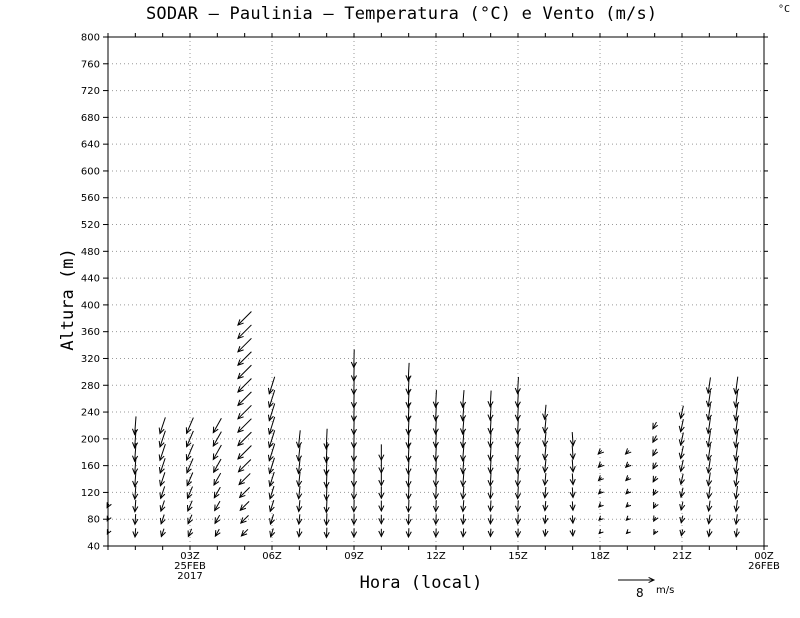 This screenshot has width=800, height=618. What do you see at coordinates (436, 556) in the screenshot?
I see `x-tick-label: 12Z` at bounding box center [436, 556].